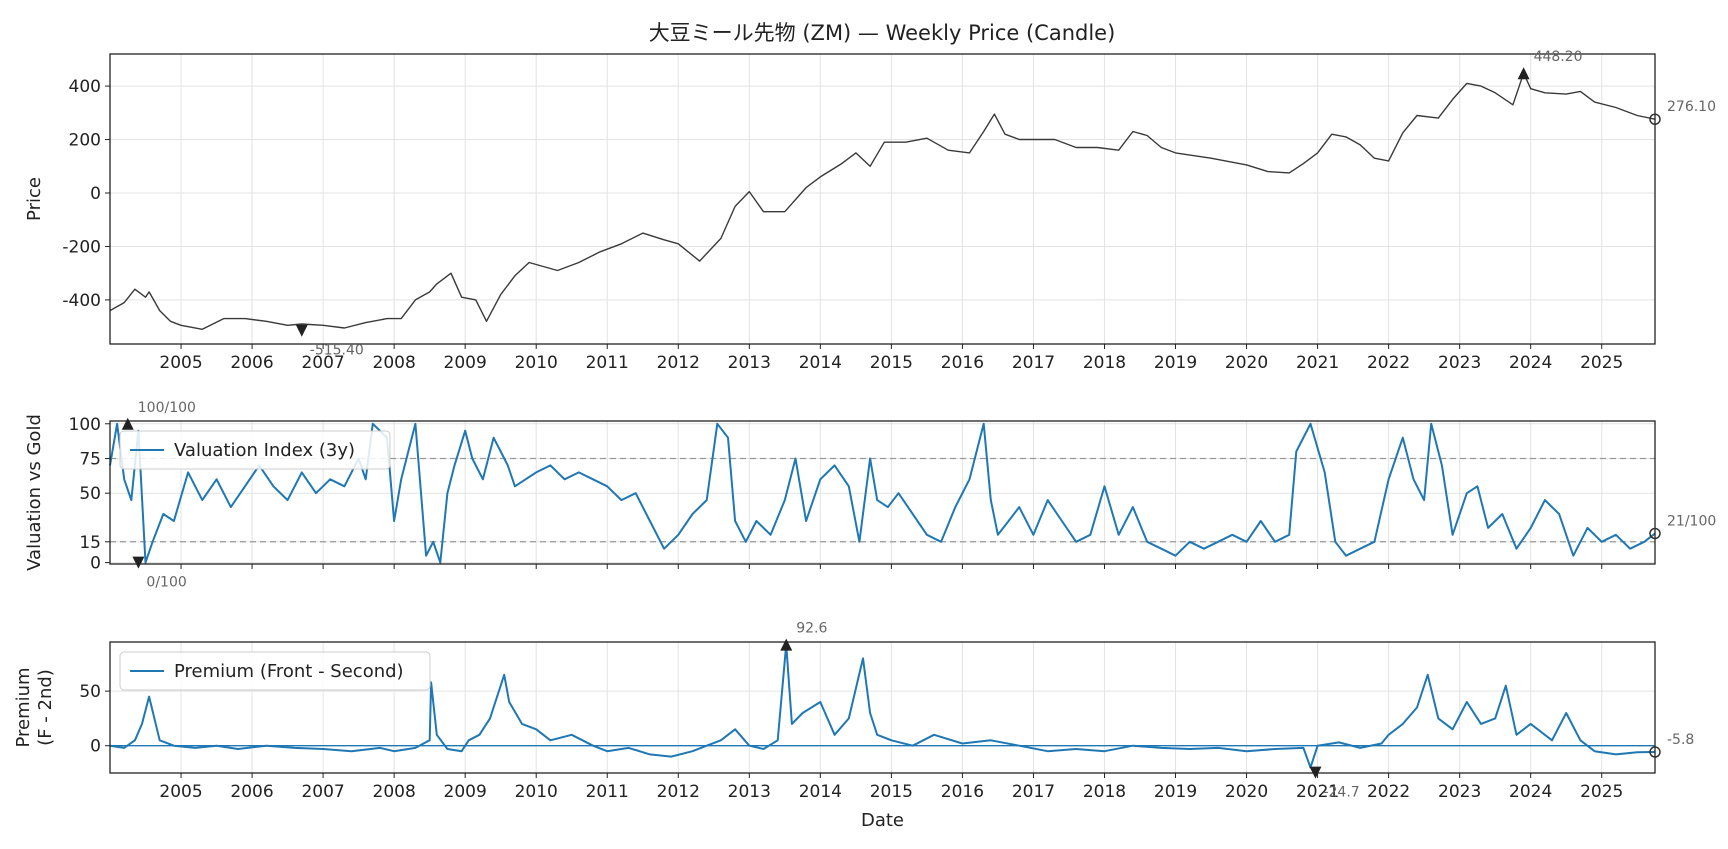 This screenshot has width=1728, height=849. I want to click on series-line, so click(882, 706).